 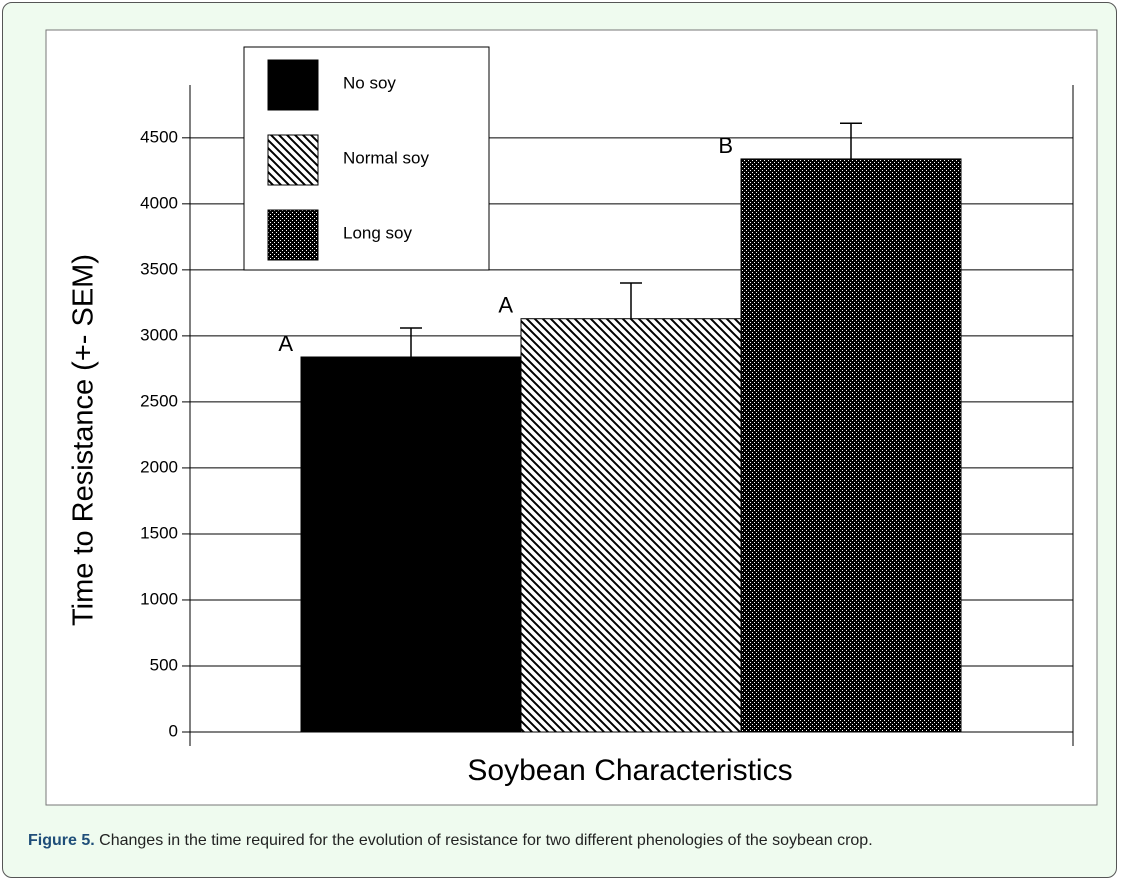 What do you see at coordinates (173, 730) in the screenshot?
I see `y-tick-label: 0` at bounding box center [173, 730].